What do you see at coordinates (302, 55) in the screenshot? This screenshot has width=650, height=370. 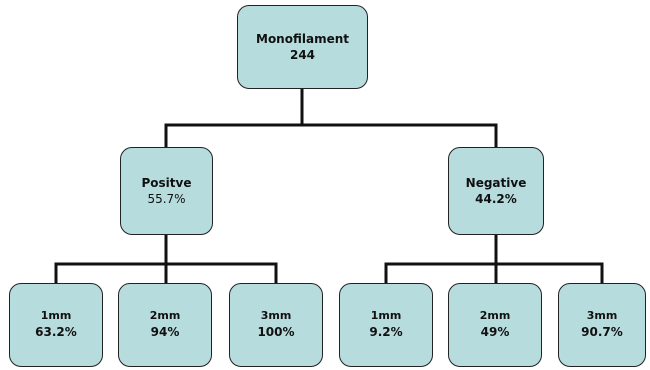 I see `node-value: 244` at bounding box center [302, 55].